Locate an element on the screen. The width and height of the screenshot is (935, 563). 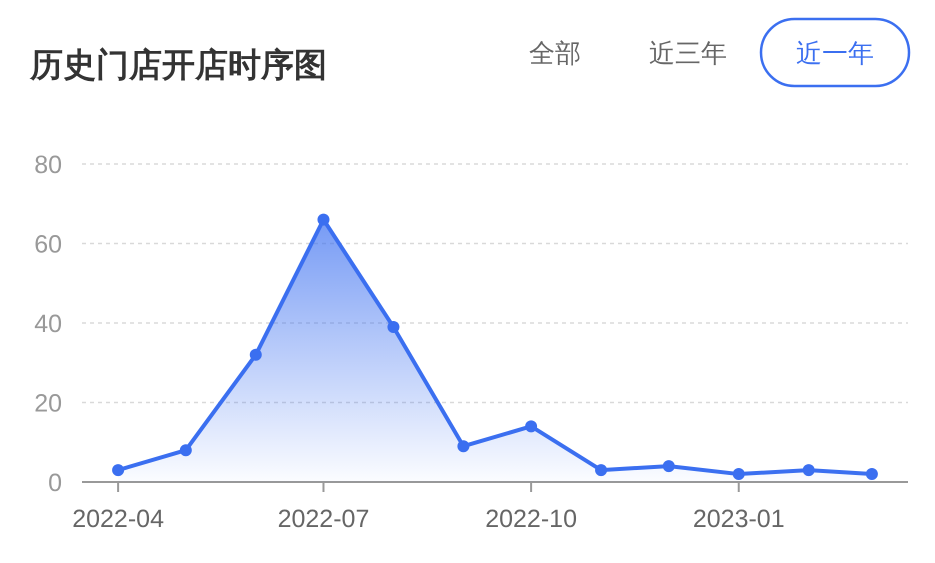
y-tick-label: 40 is located at coordinates (48, 324).